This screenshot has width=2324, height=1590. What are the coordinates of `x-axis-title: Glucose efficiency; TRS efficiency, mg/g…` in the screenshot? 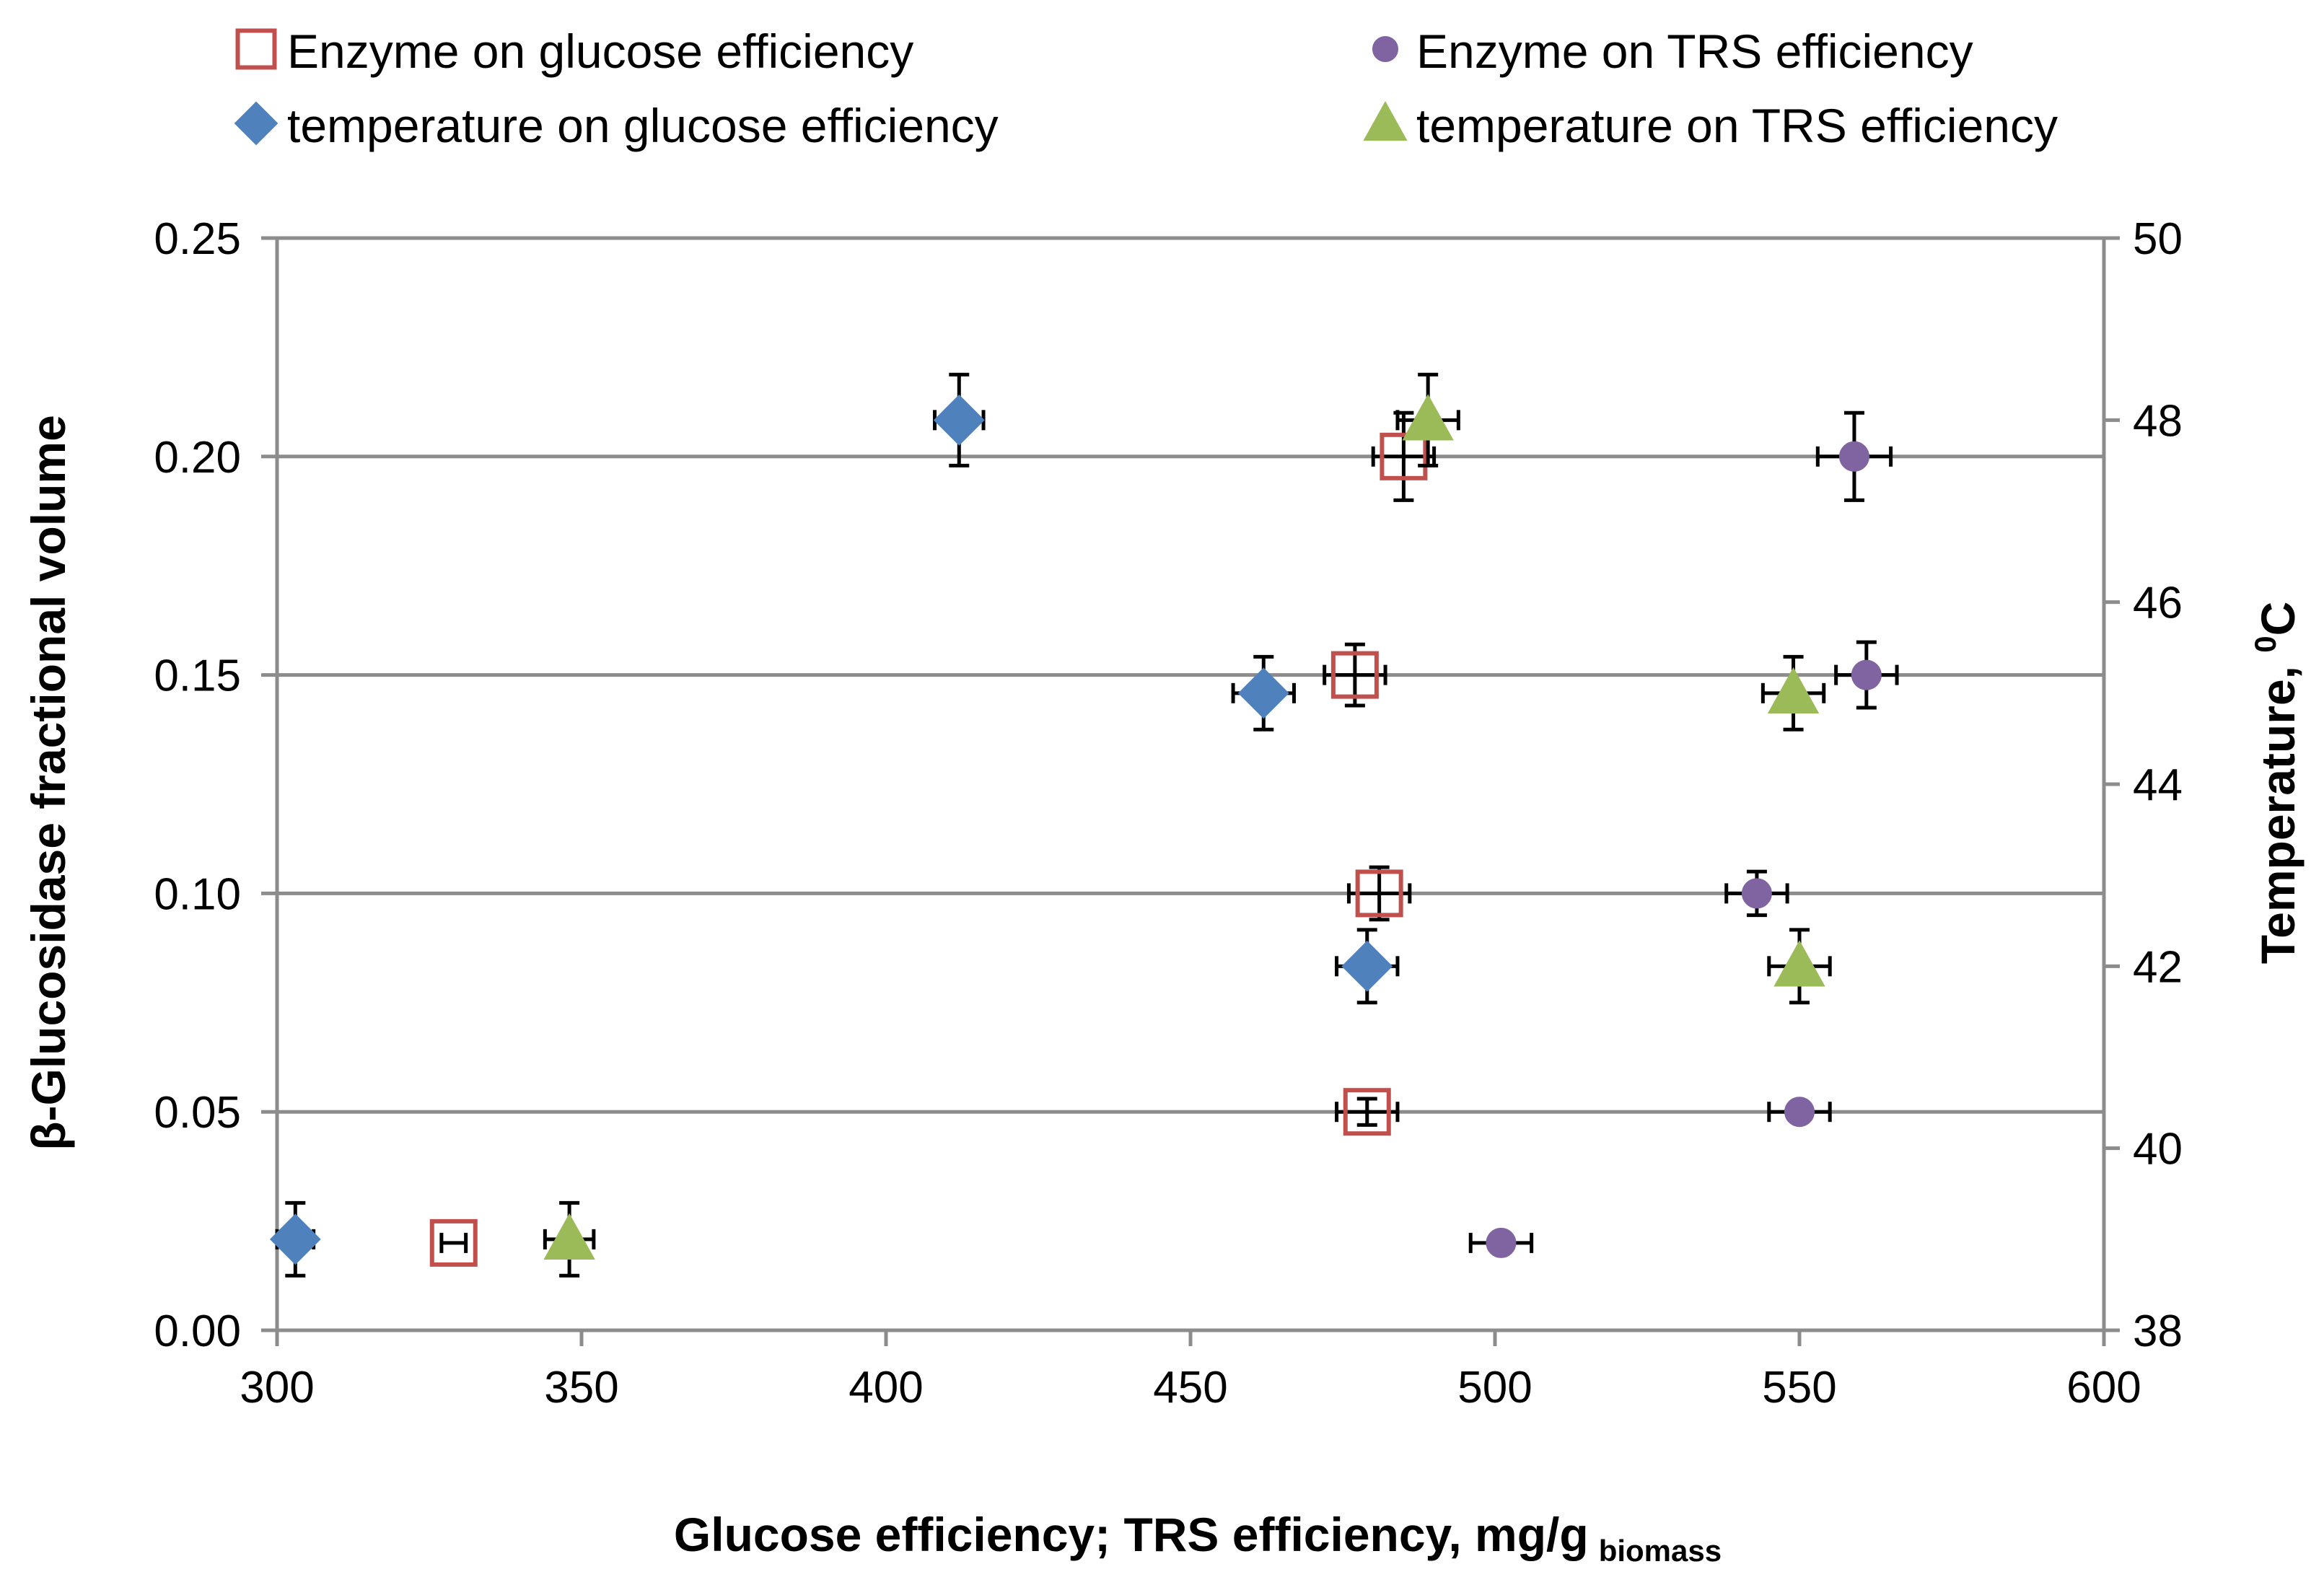 It's located at (1198, 1538).